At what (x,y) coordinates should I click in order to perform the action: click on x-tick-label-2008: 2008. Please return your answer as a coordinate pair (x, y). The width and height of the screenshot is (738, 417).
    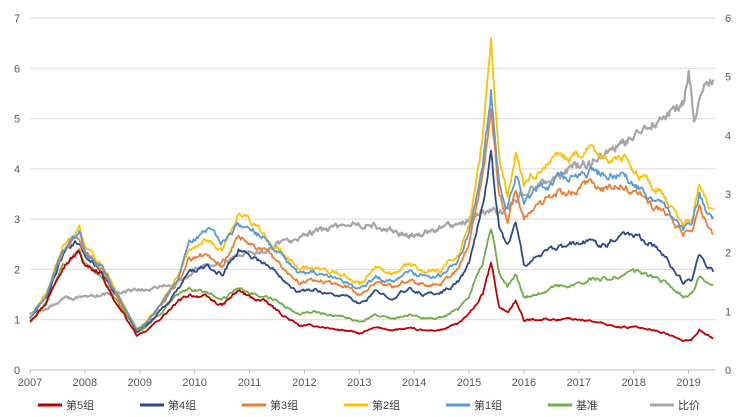
    Looking at the image, I should click on (85, 383).